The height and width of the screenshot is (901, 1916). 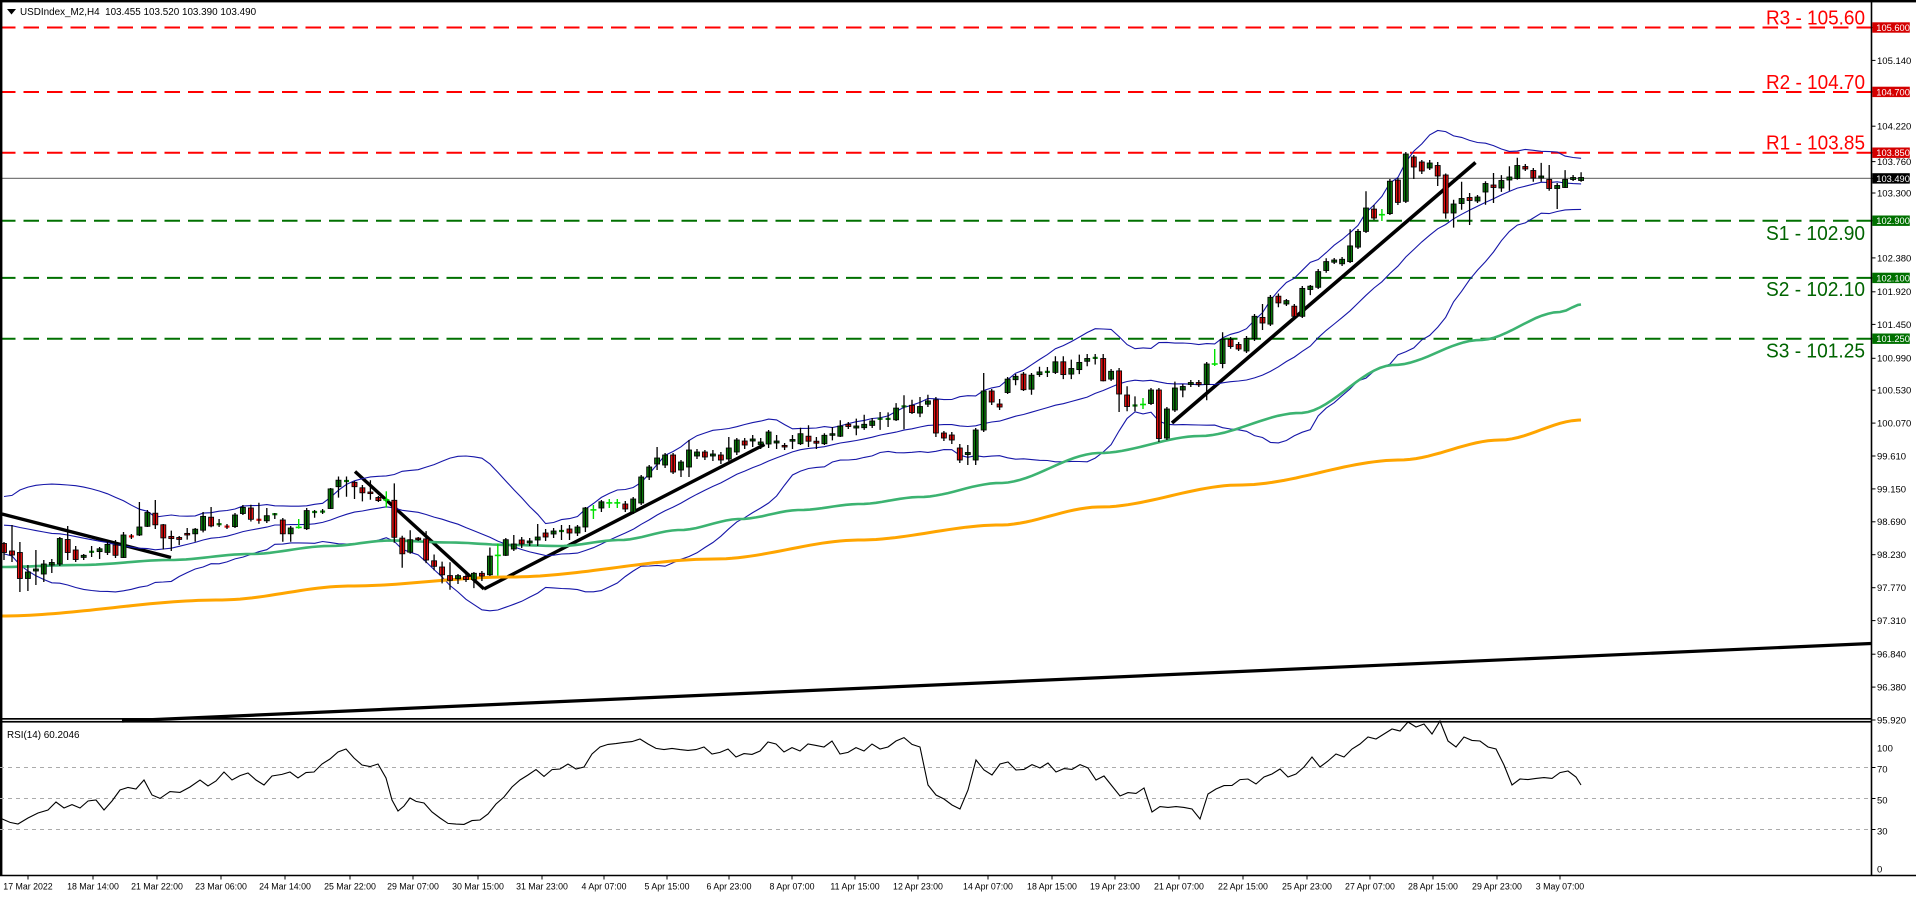 What do you see at coordinates (1894, 292) in the screenshot?
I see `svg-text: 101.920` at bounding box center [1894, 292].